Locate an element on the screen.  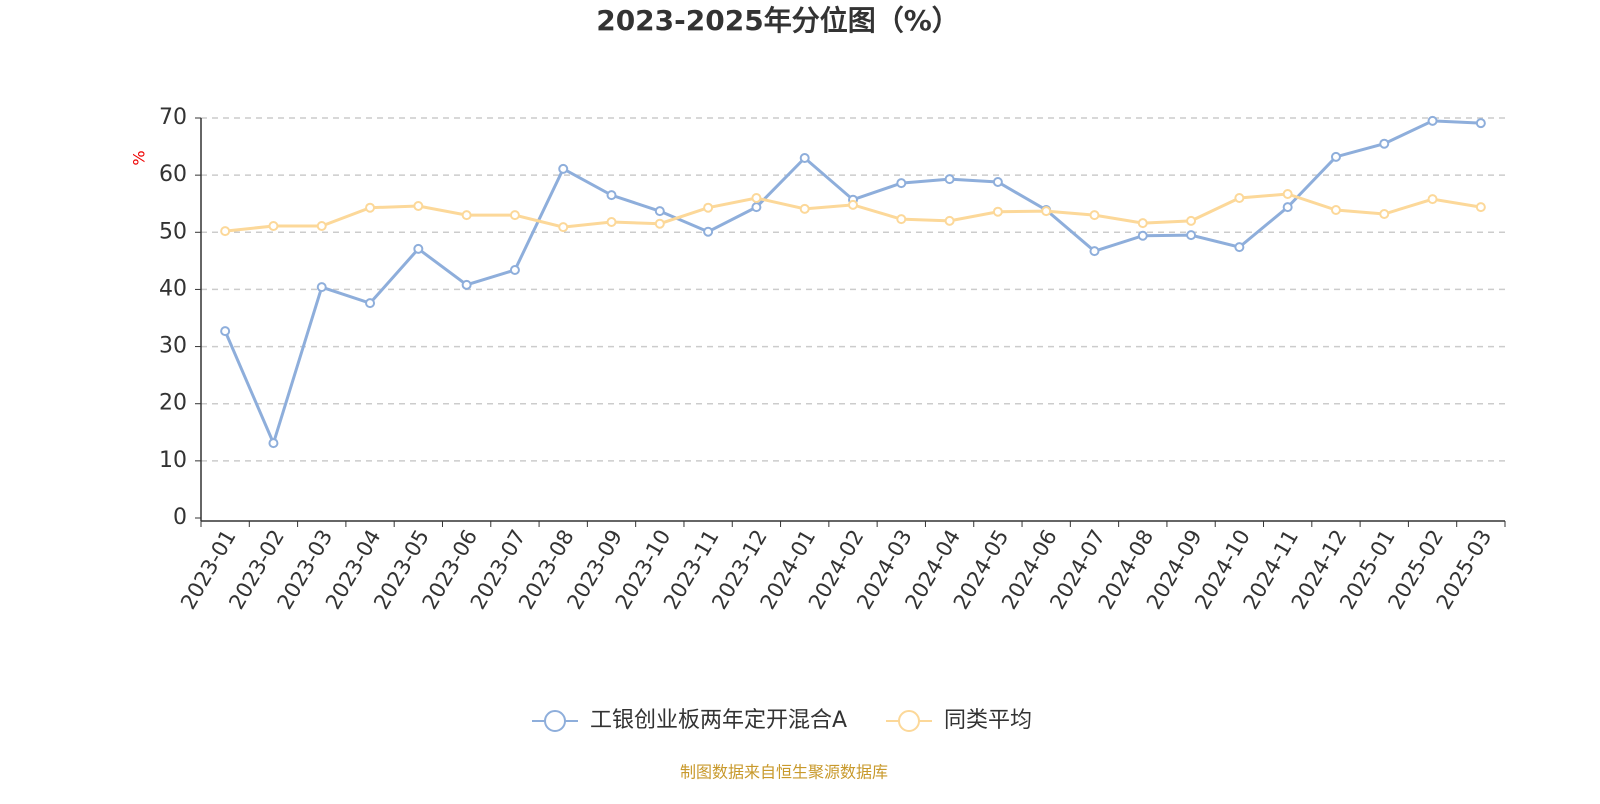
y-tick-label: 40 is located at coordinates (173, 288).